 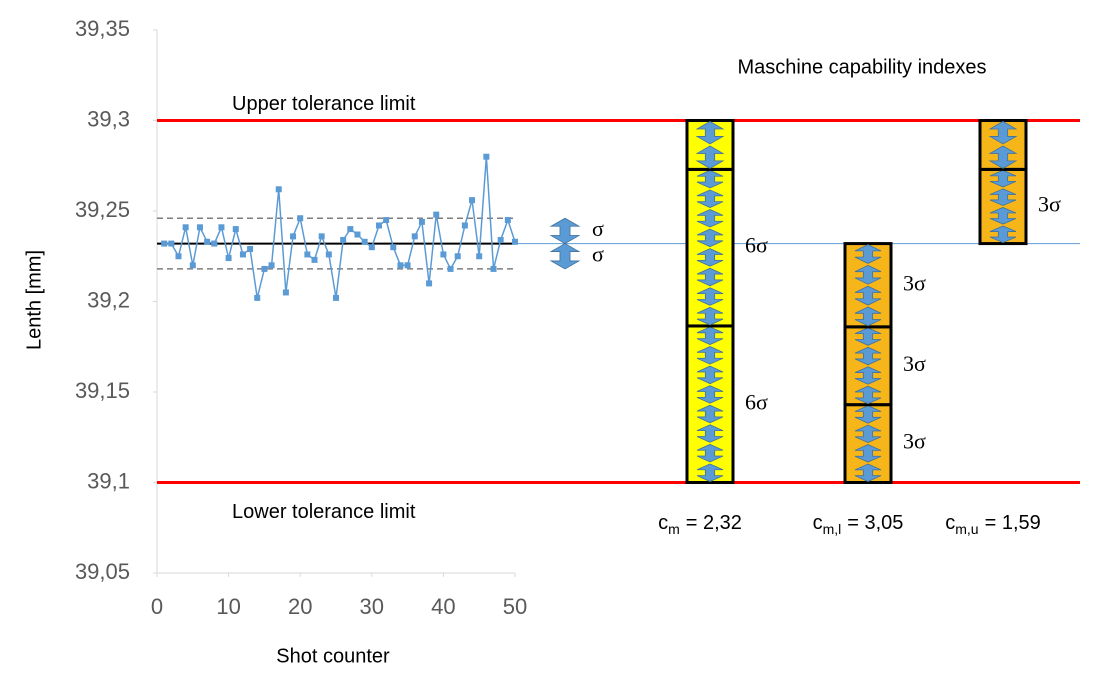 I want to click on y-tick-label: 39,3, so click(x=108, y=118).